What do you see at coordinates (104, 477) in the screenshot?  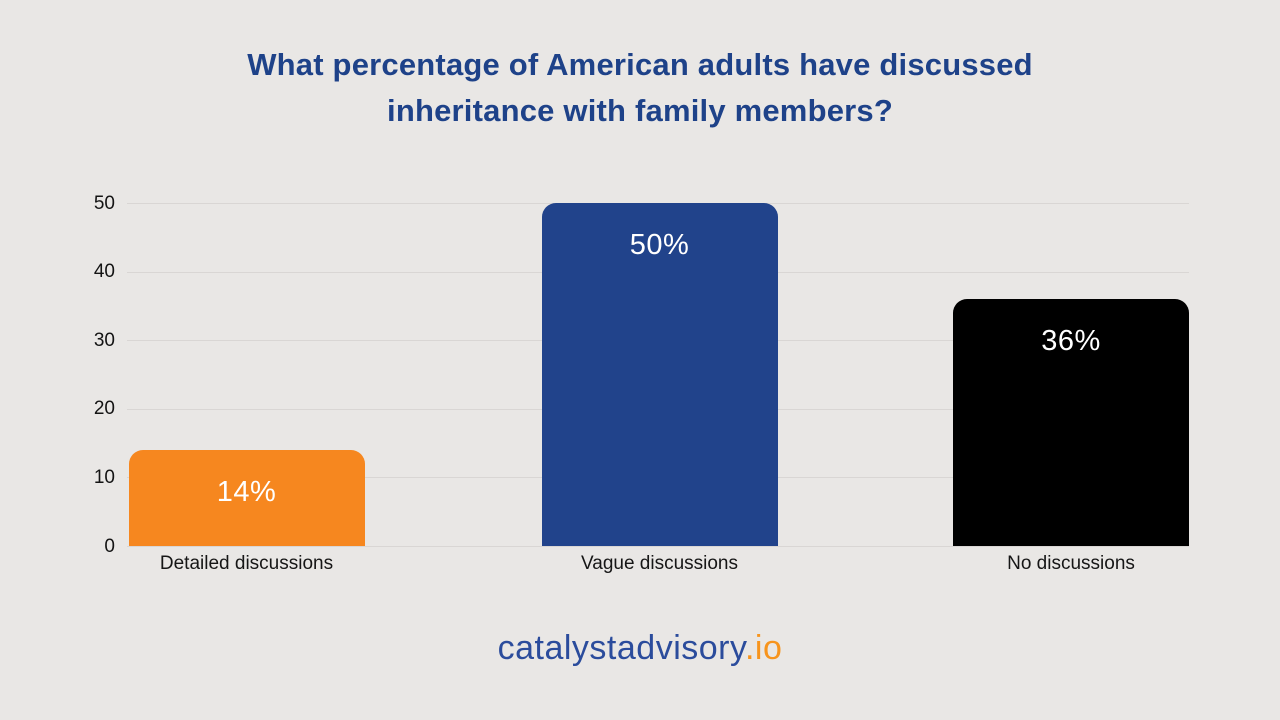 I see `y-tick-label: 10` at bounding box center [104, 477].